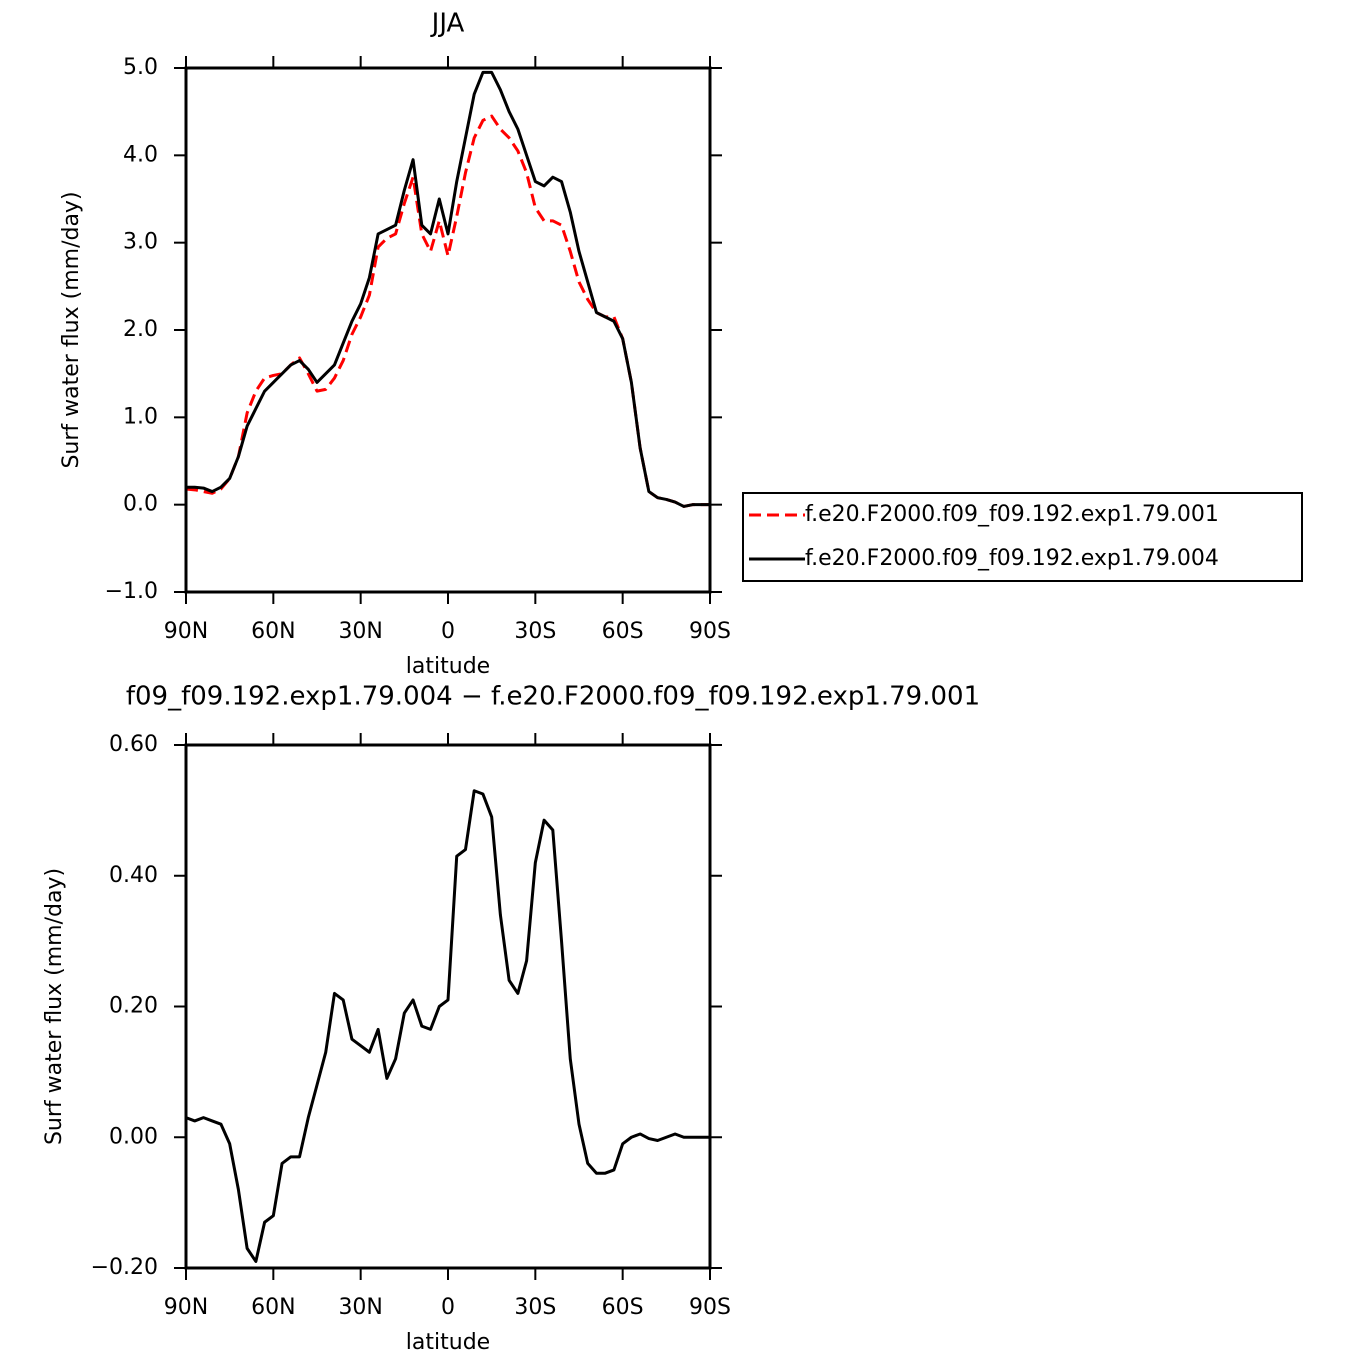  What do you see at coordinates (140, 242) in the screenshot?
I see `y-tick-label: 3.0` at bounding box center [140, 242].